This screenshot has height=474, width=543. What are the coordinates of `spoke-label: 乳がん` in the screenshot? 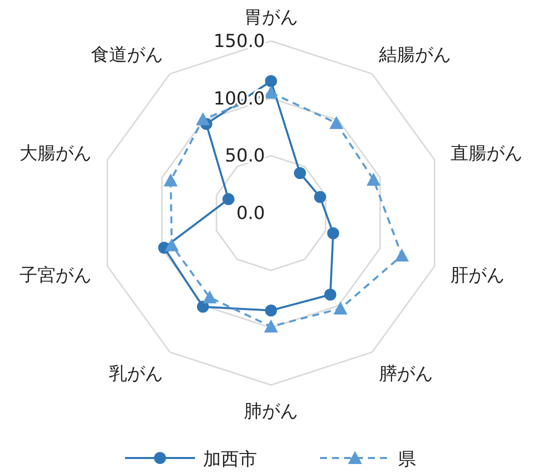 It's located at (136, 374).